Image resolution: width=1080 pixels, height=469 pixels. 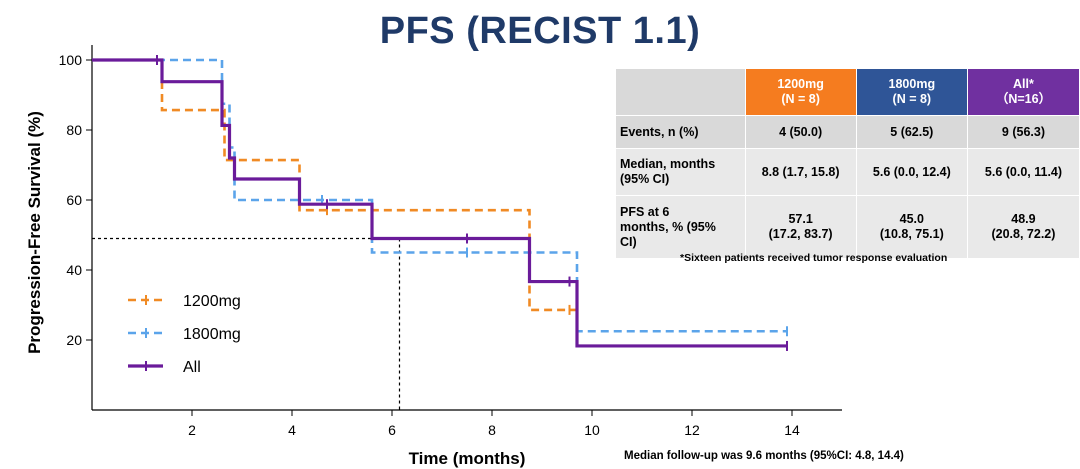 What do you see at coordinates (212, 301) in the screenshot?
I see `legend-label-1200mg: 1200mg` at bounding box center [212, 301].